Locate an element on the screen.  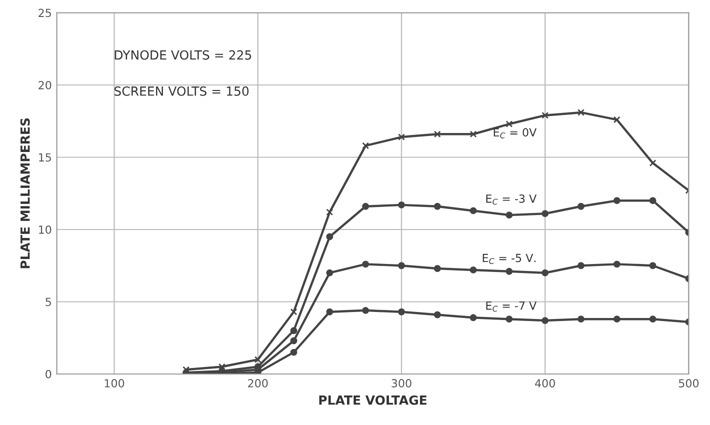
y-tick-label: 20 is located at coordinates (45, 85).